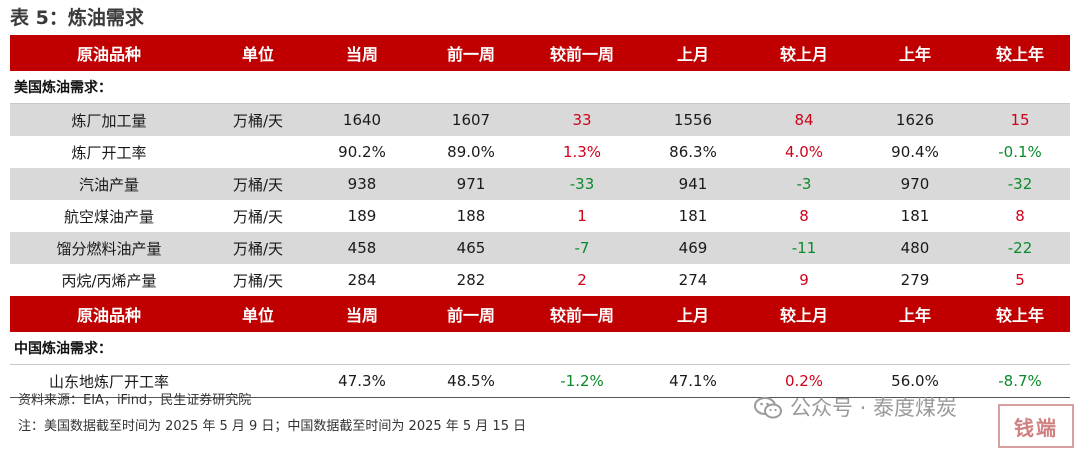 The width and height of the screenshot is (1080, 451). Describe the element at coordinates (540, 248) in the screenshot. I see `table-row: 馏分燃料油产量 万桶/天 458 465 -7 469 -11 480 -22` at that location.